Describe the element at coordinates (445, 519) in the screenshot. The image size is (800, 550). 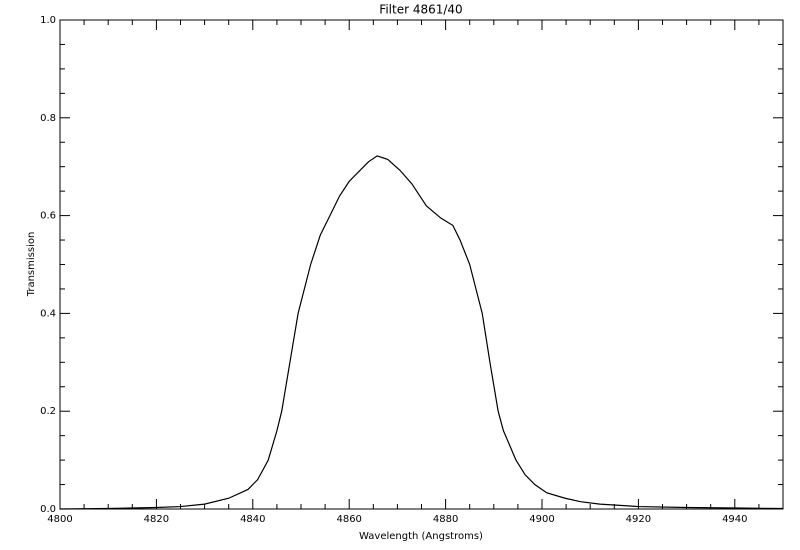
I see `x-tick-label: 4880` at that location.